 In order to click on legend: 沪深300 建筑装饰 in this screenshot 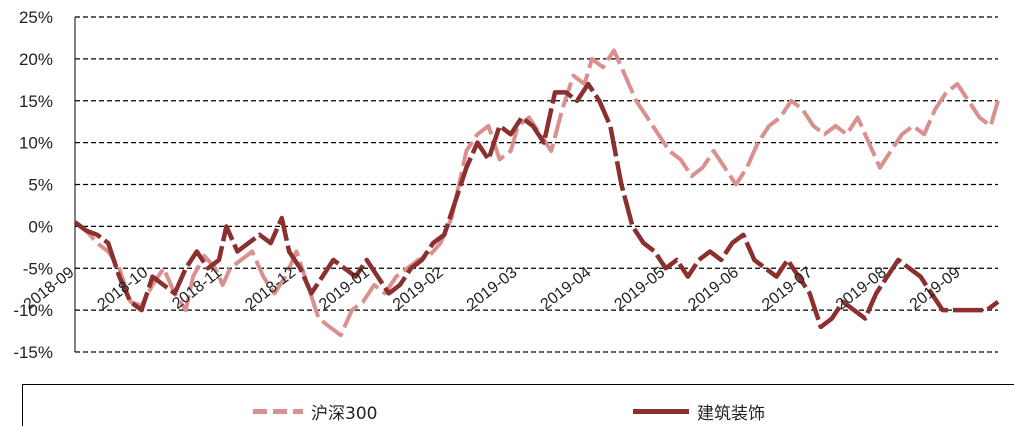, I will do `click(518, 405)`.